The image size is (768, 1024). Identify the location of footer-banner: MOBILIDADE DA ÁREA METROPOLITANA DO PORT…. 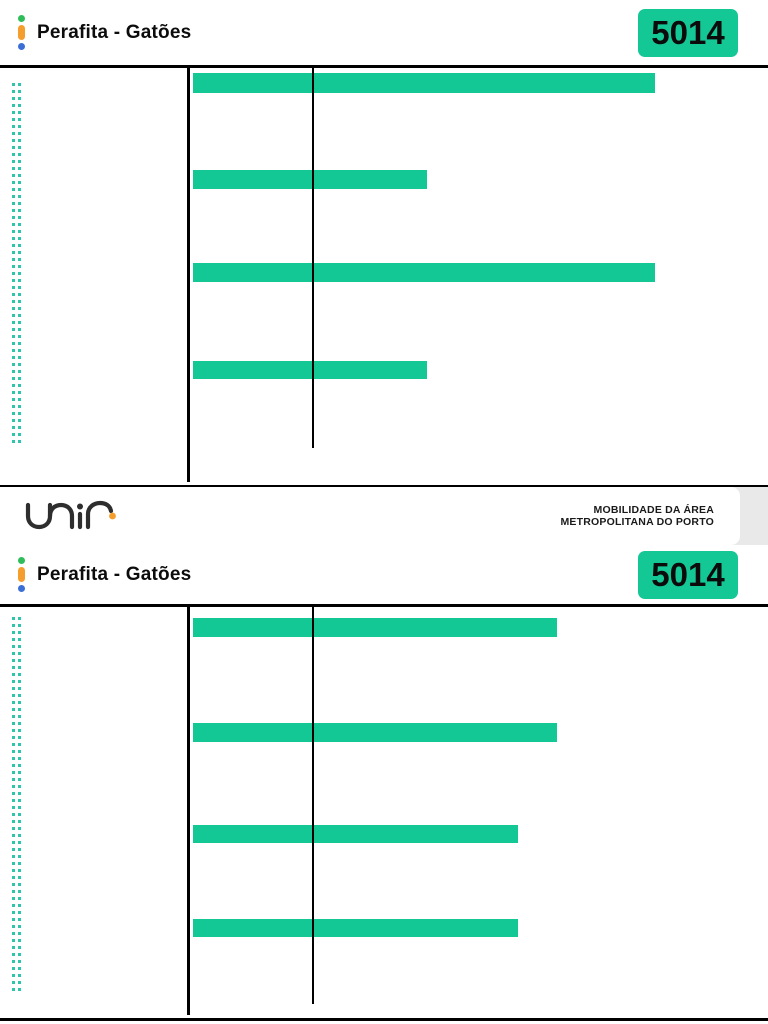
(370, 516).